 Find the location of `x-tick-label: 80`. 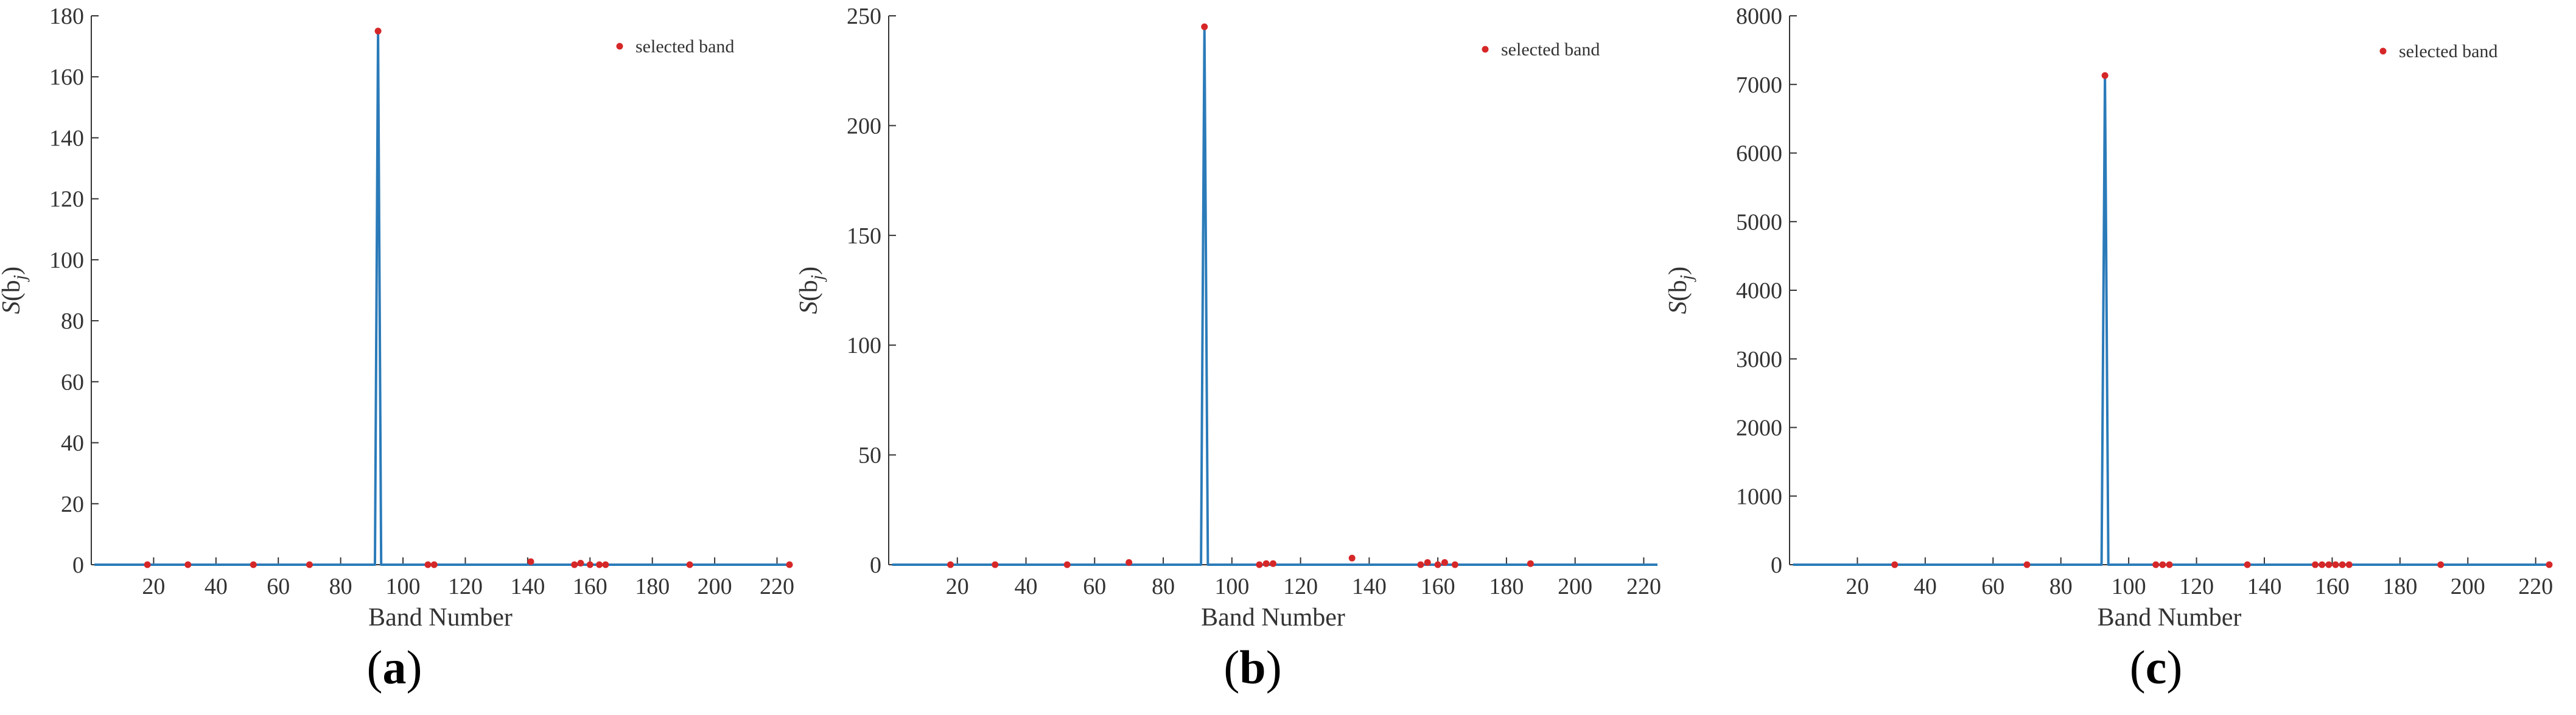

x-tick-label: 80 is located at coordinates (1163, 586).